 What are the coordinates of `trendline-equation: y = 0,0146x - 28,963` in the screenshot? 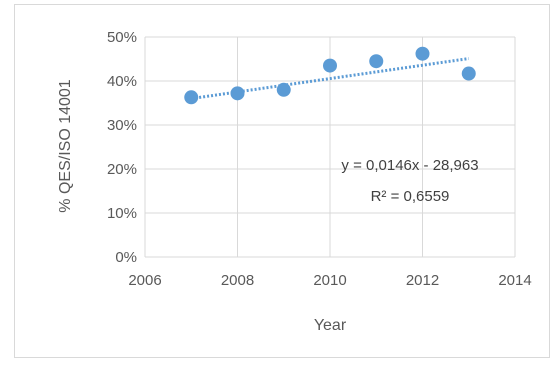 It's located at (409, 165).